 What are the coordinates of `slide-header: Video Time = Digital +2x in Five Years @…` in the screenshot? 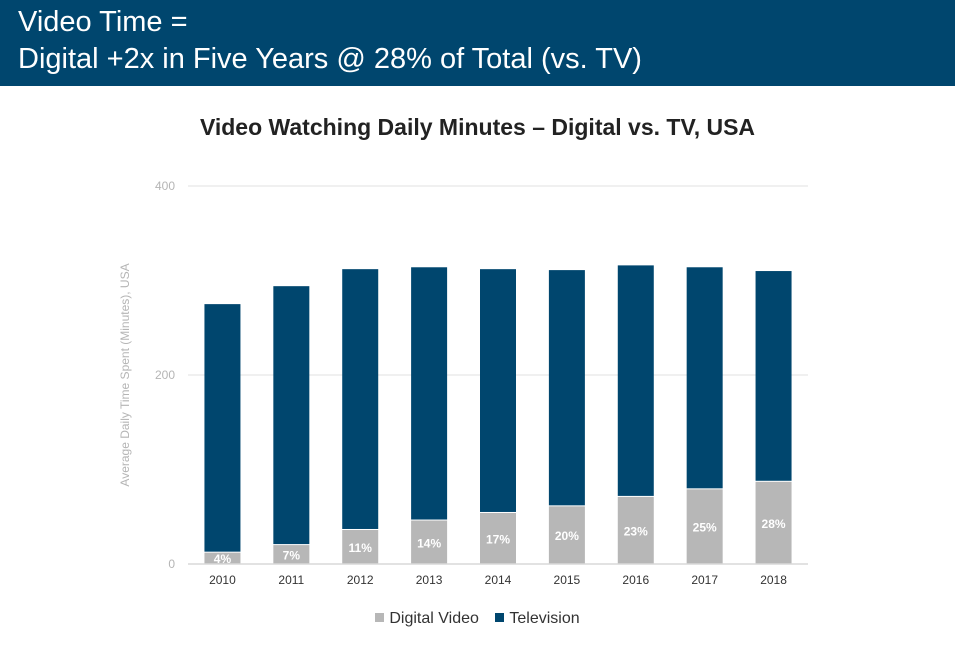 It's located at (477, 43).